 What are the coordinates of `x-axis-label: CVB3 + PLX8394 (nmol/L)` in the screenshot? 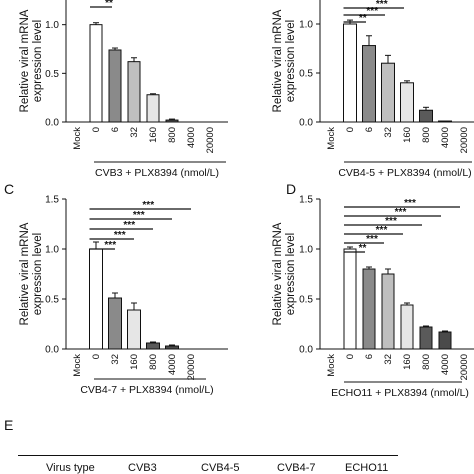 It's located at (157, 173).